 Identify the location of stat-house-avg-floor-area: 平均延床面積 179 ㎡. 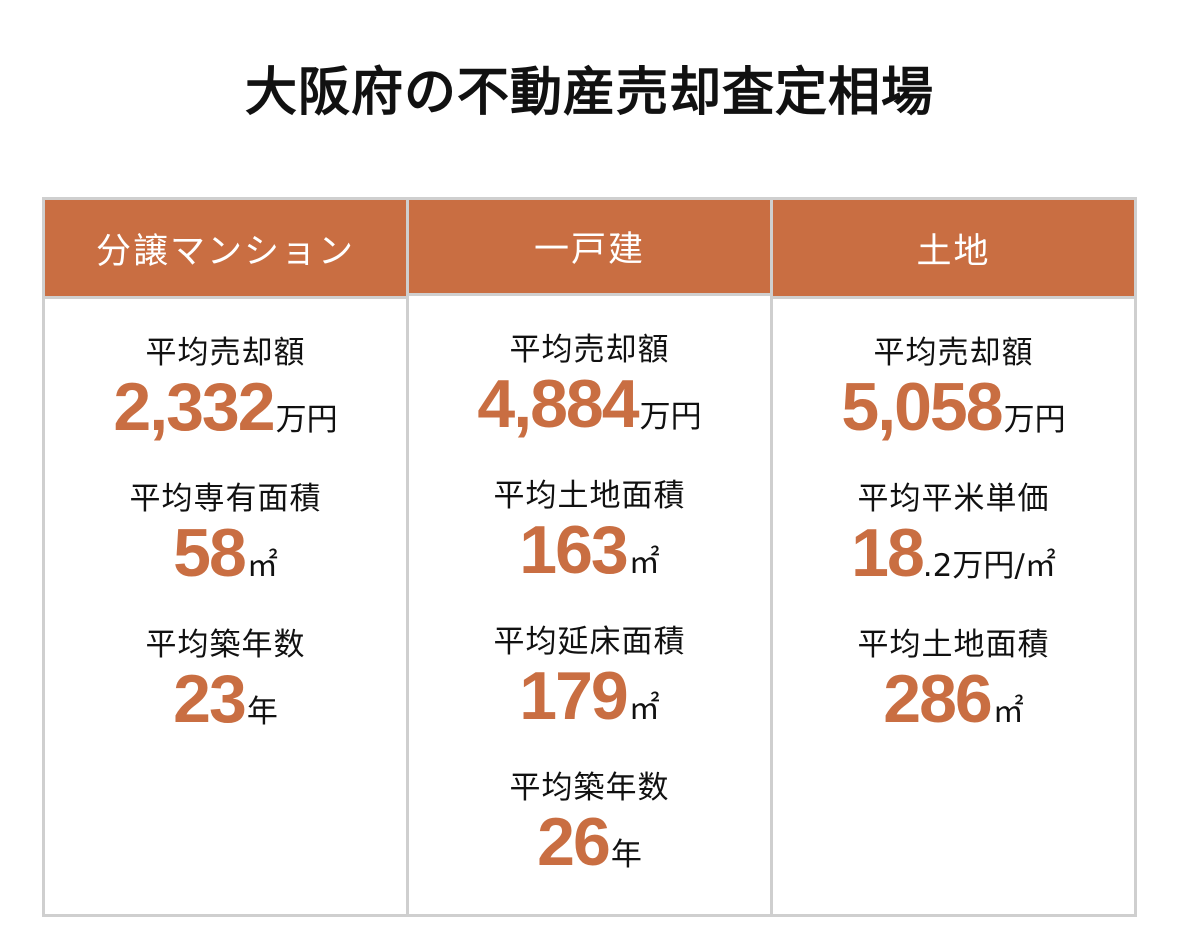
(590, 695).